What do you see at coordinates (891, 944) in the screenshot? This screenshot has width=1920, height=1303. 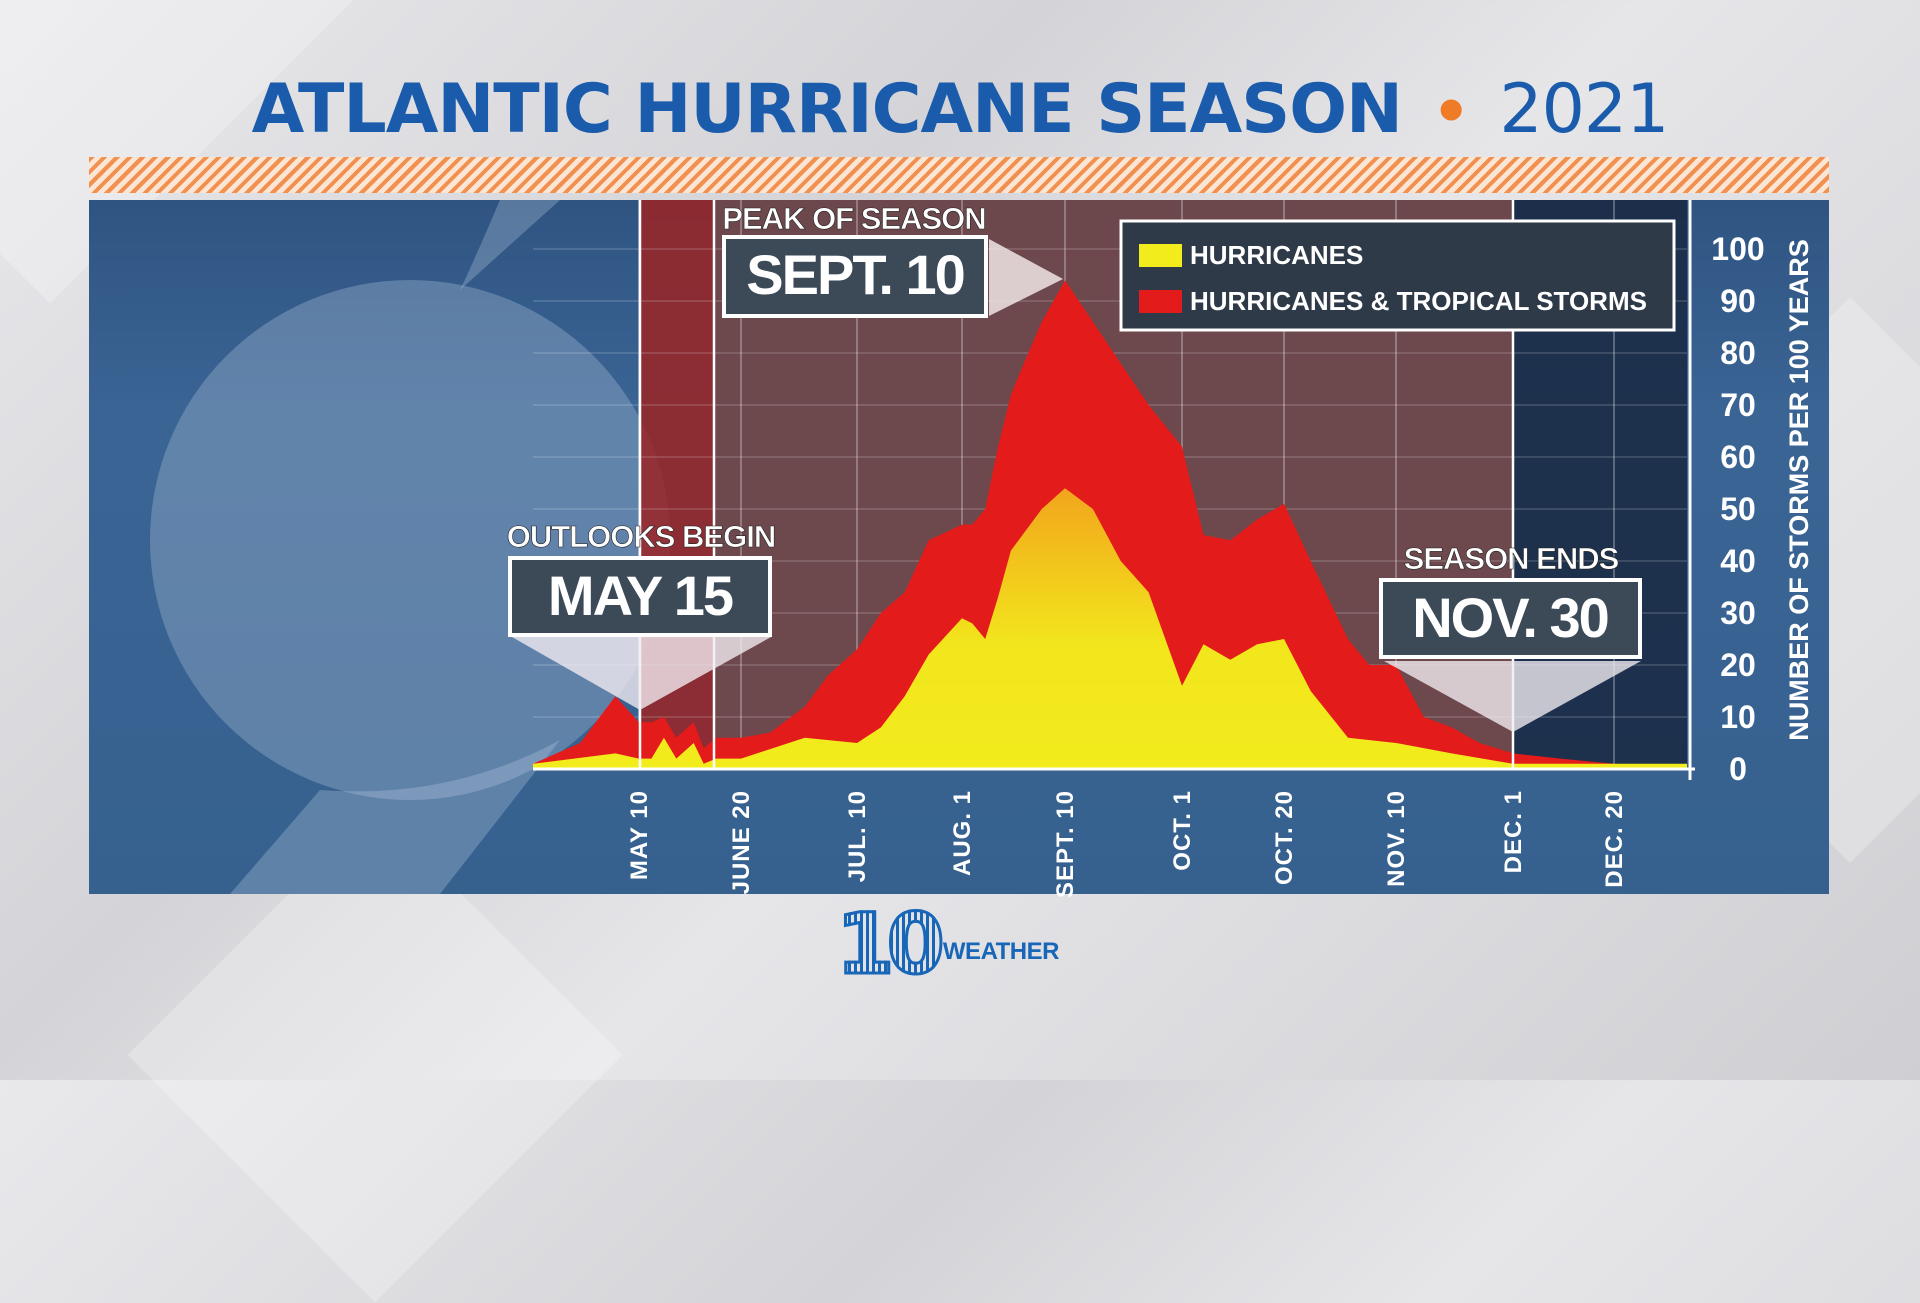 I see `logo-number: 10` at bounding box center [891, 944].